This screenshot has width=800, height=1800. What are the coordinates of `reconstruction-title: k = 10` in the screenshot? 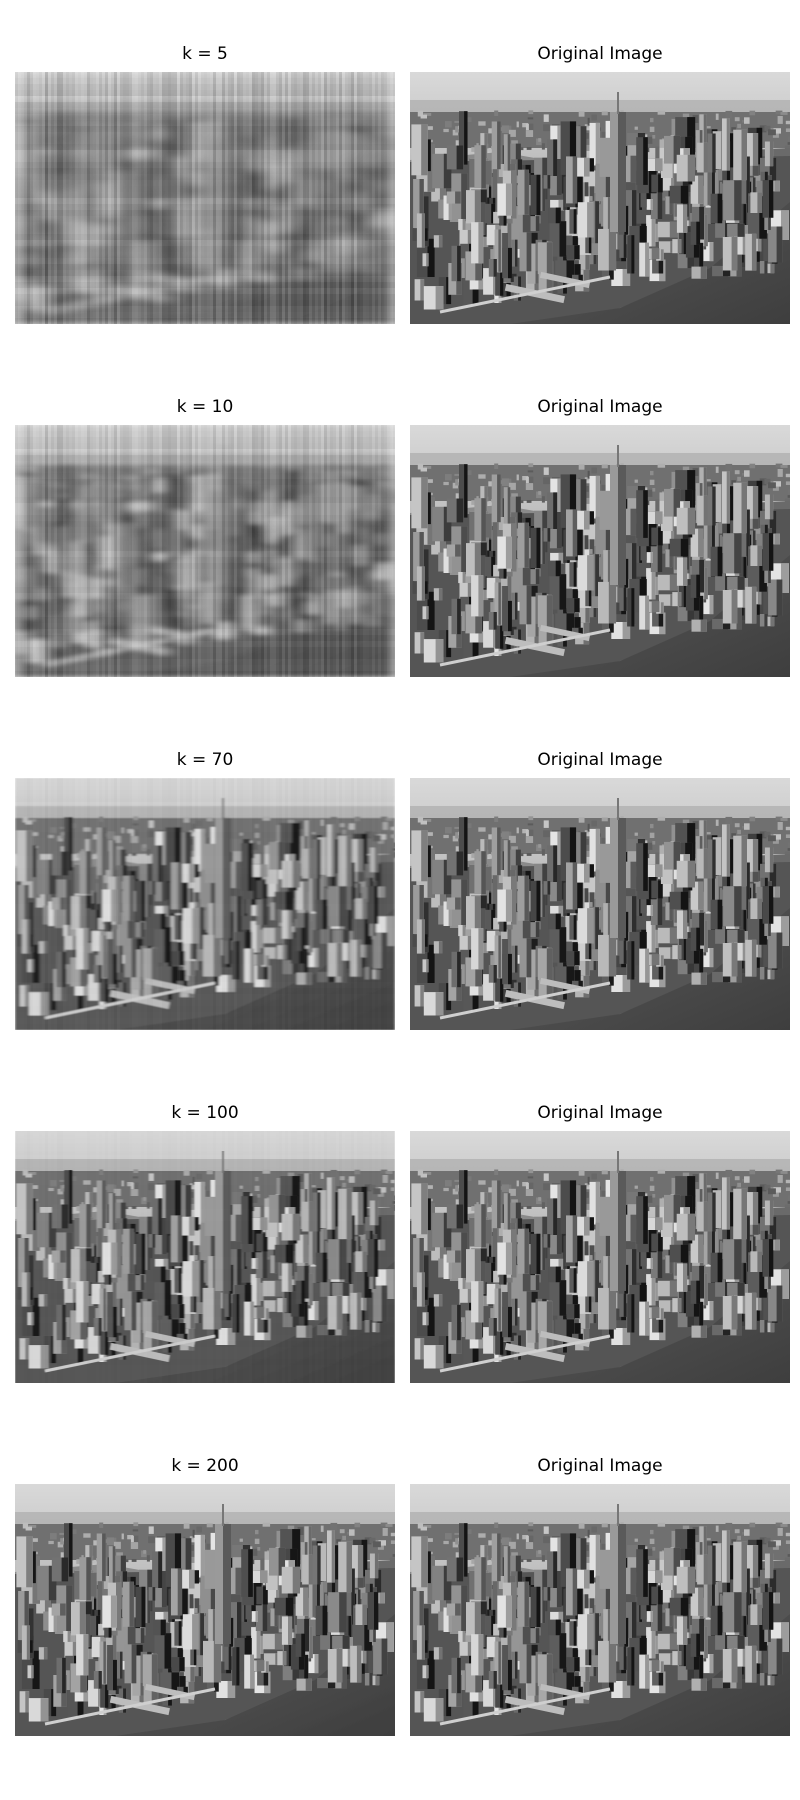 It's located at (205, 407).